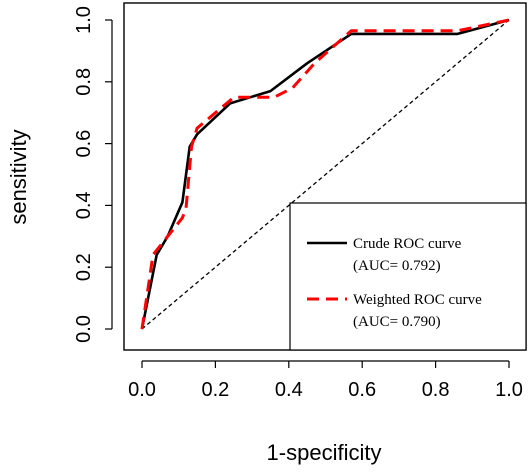 Image resolution: width=529 pixels, height=474 pixels. I want to click on y-tick-label: 0.2, so click(84, 267).